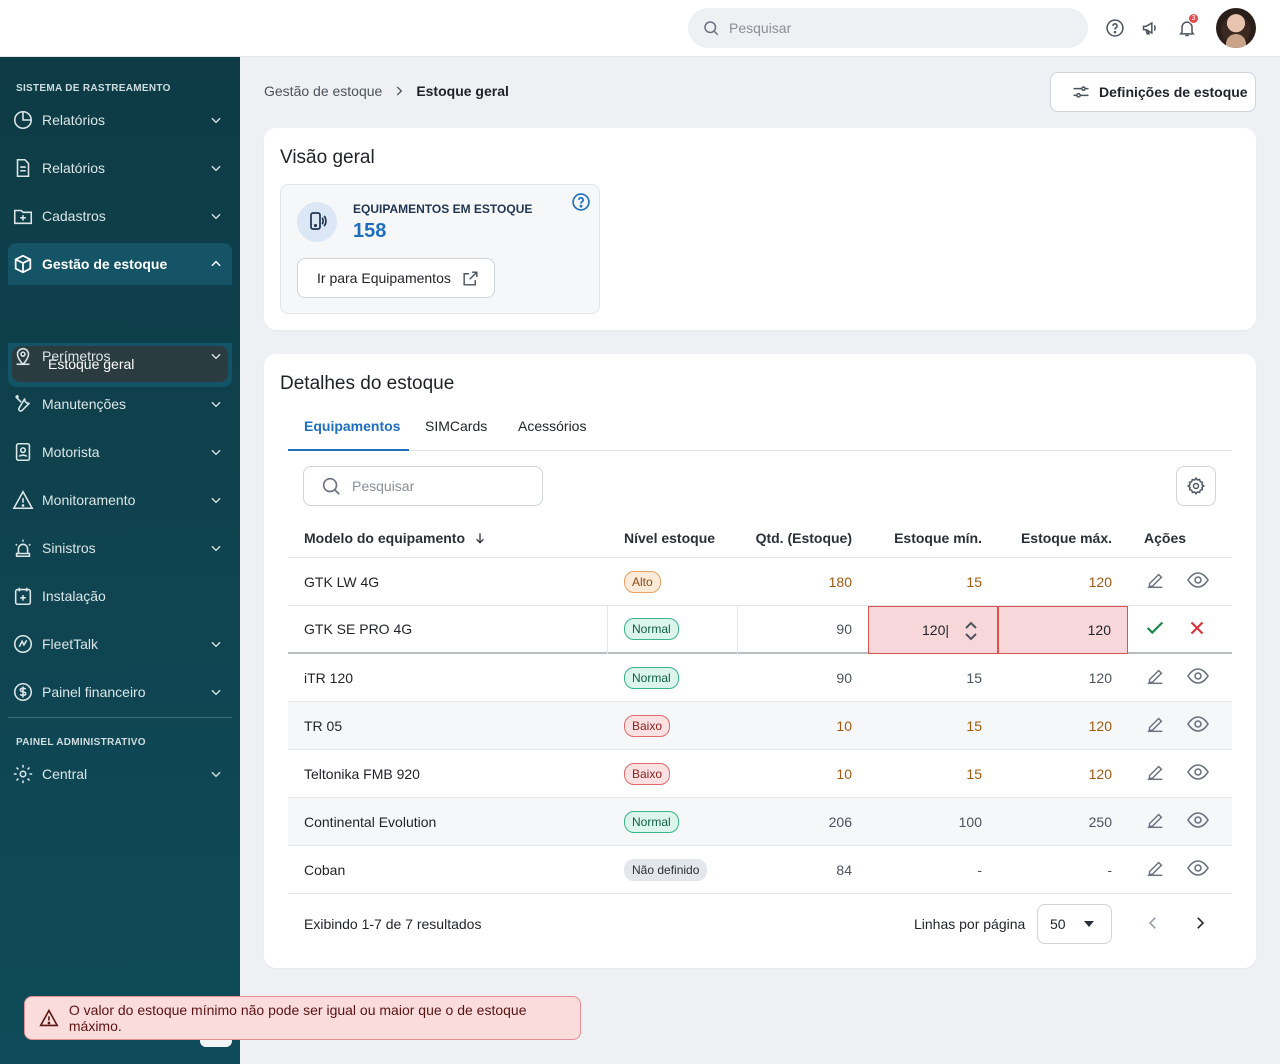  What do you see at coordinates (1196, 486) in the screenshot?
I see `table-settings-button` at bounding box center [1196, 486].